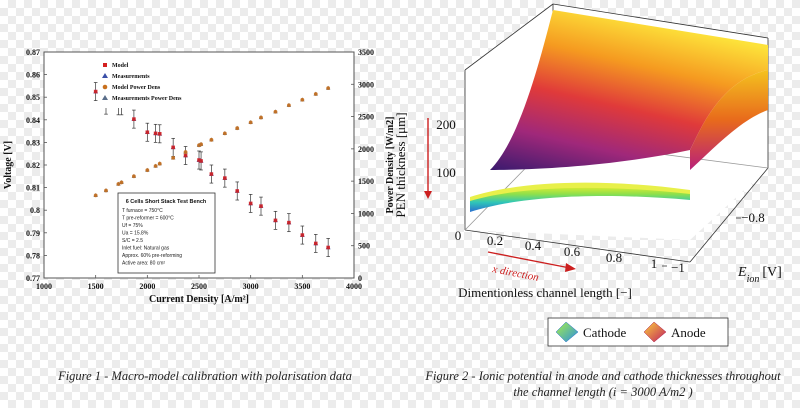 Image resolution: width=800 pixels, height=408 pixels. I want to click on surface-z-tick-label: −0.8, so click(753, 217).